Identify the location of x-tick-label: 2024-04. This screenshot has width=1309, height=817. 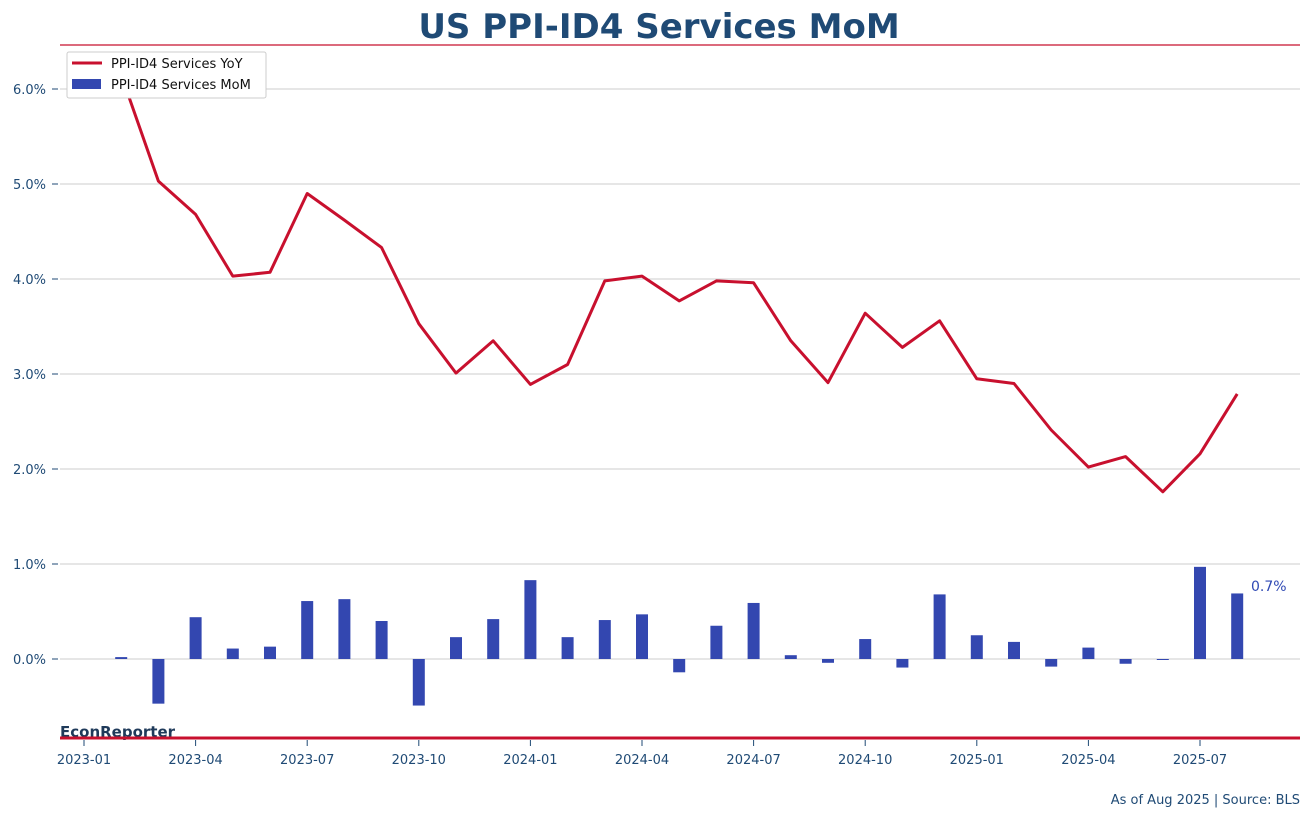
(642, 760).